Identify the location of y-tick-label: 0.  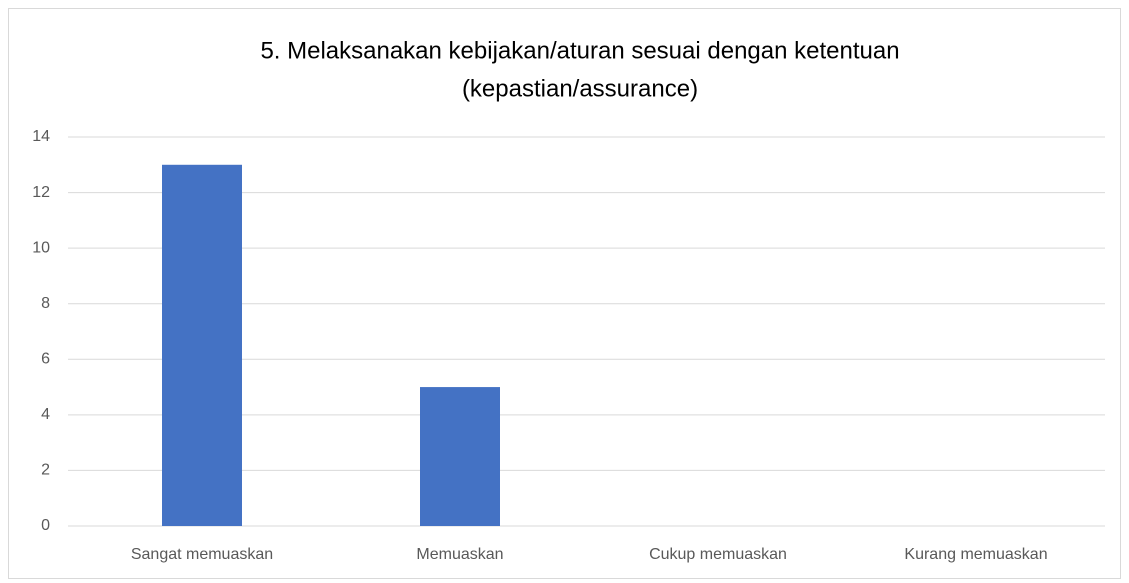
(45, 525).